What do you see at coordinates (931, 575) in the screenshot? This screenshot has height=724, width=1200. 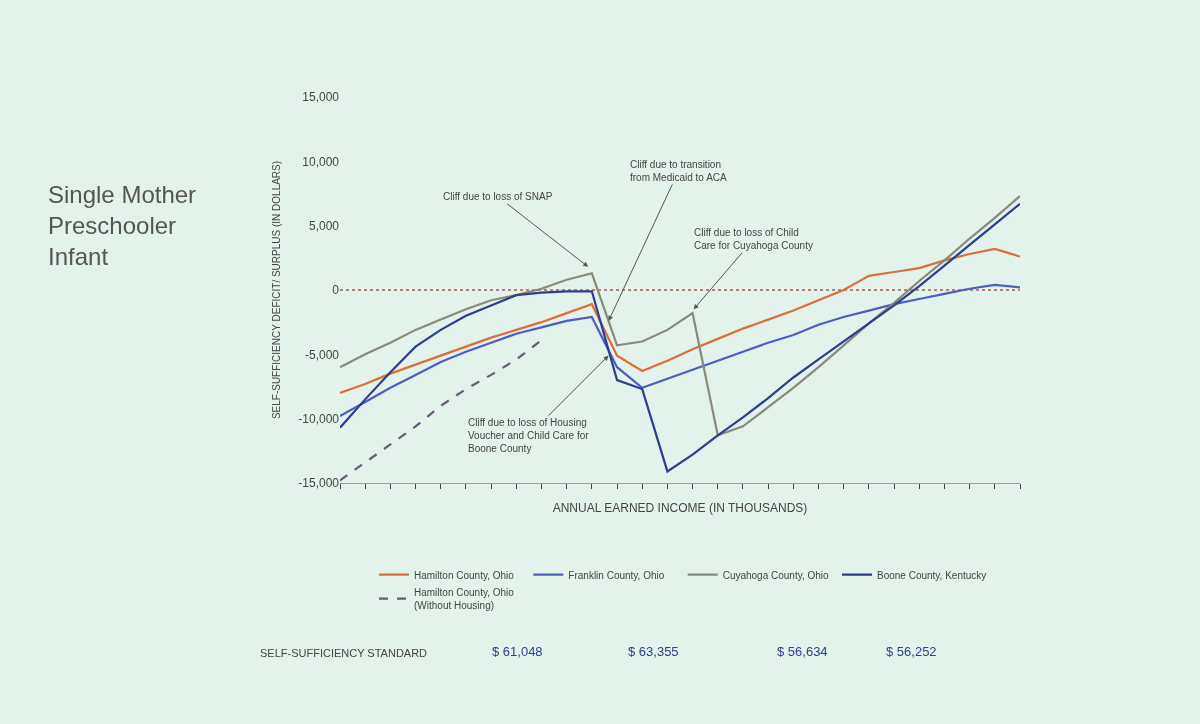 I see `legend-label: Boone County, Kentucky` at bounding box center [931, 575].